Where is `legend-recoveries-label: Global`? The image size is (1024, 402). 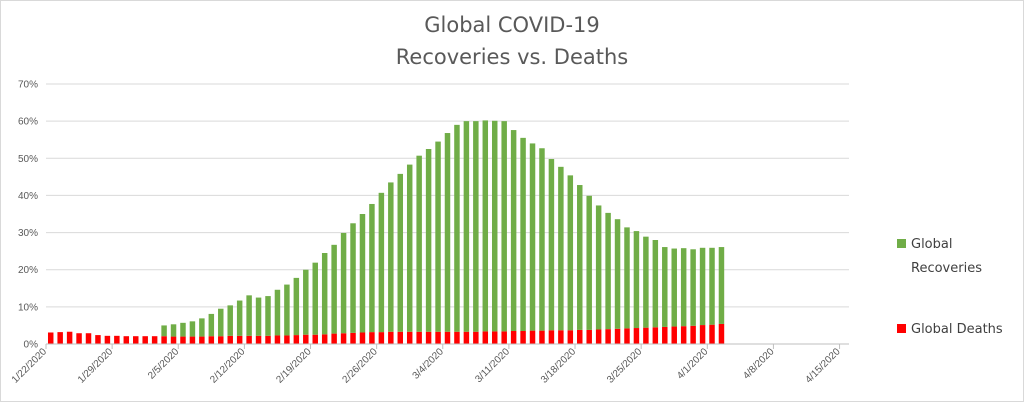
legend-recoveries-label: Global is located at coordinates (931, 244).